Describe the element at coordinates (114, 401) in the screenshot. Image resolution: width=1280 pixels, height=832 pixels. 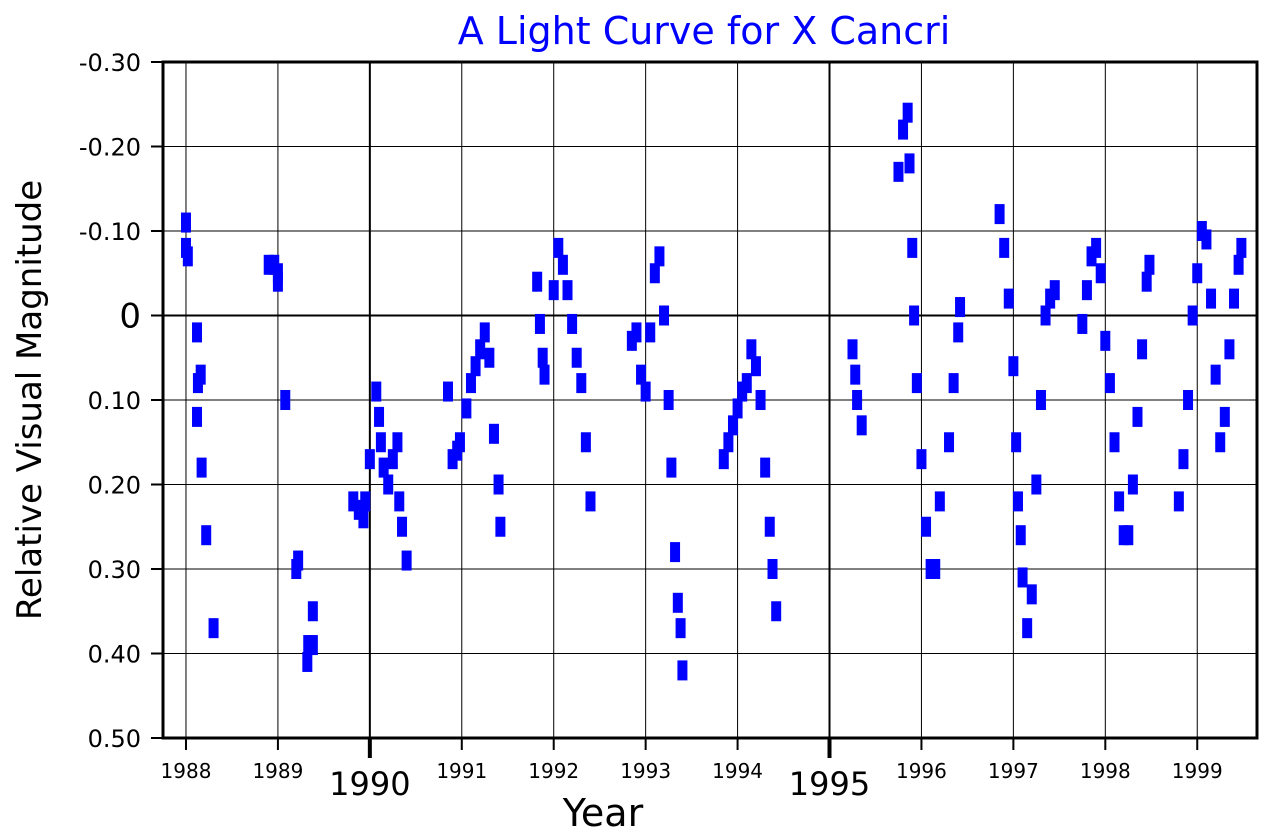
I see `y-tick-label: 0.10` at that location.